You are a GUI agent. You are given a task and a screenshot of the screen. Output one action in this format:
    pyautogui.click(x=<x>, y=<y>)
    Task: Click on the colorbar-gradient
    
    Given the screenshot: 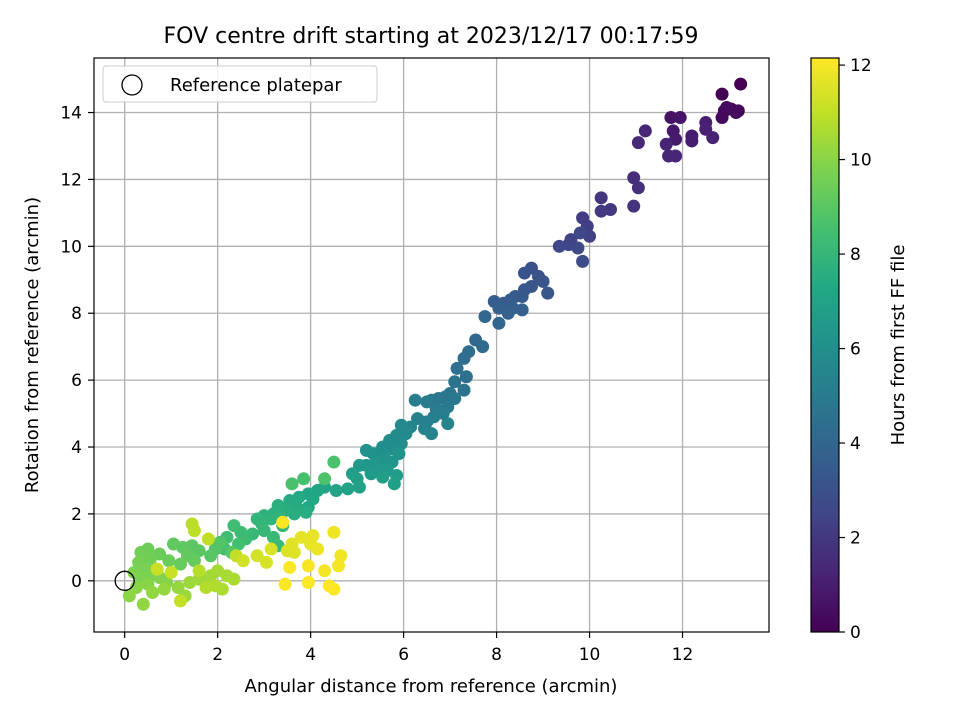 What is the action you would take?
    pyautogui.click(x=825, y=345)
    